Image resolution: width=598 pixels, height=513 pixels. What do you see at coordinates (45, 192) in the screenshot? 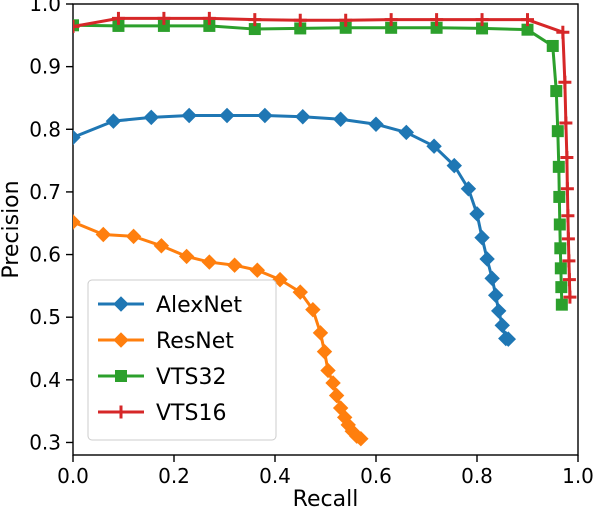
I see `y-tick-label: 0.7` at bounding box center [45, 192].